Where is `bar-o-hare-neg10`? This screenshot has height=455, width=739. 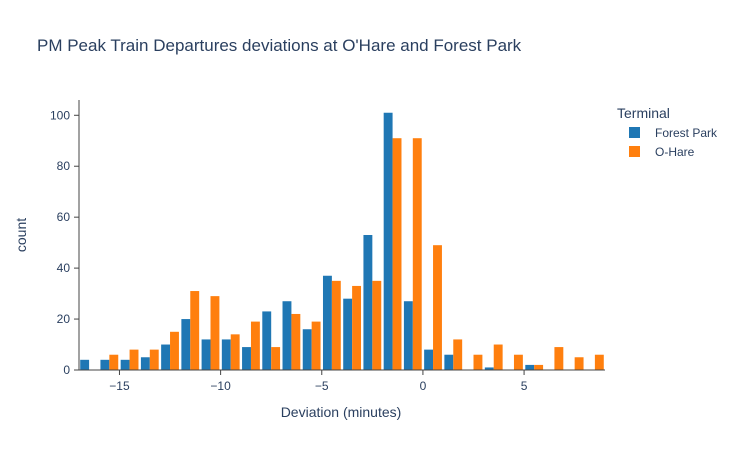 bar-o-hare-neg10 is located at coordinates (235, 352).